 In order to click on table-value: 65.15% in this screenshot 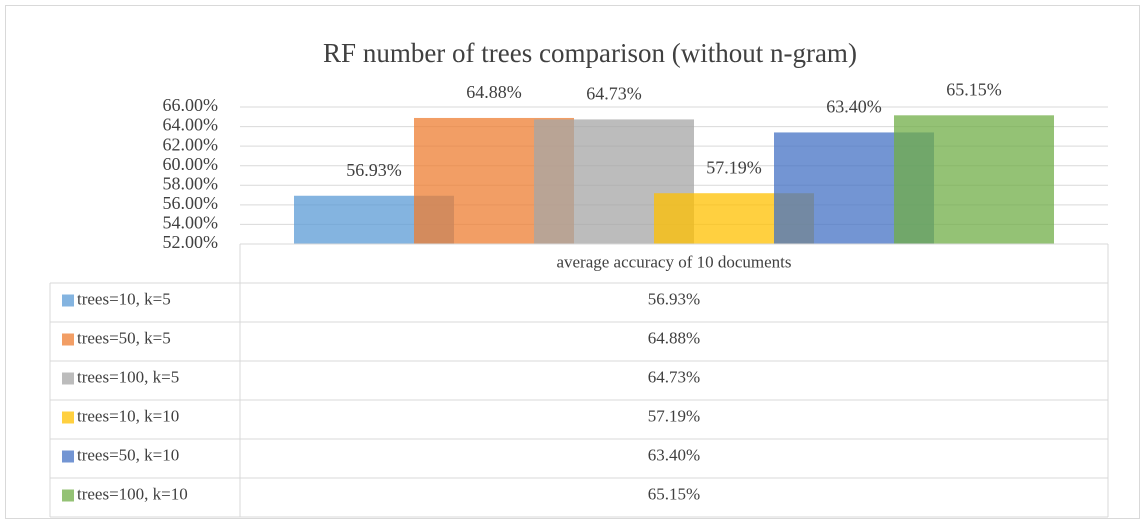, I will do `click(674, 493)`.